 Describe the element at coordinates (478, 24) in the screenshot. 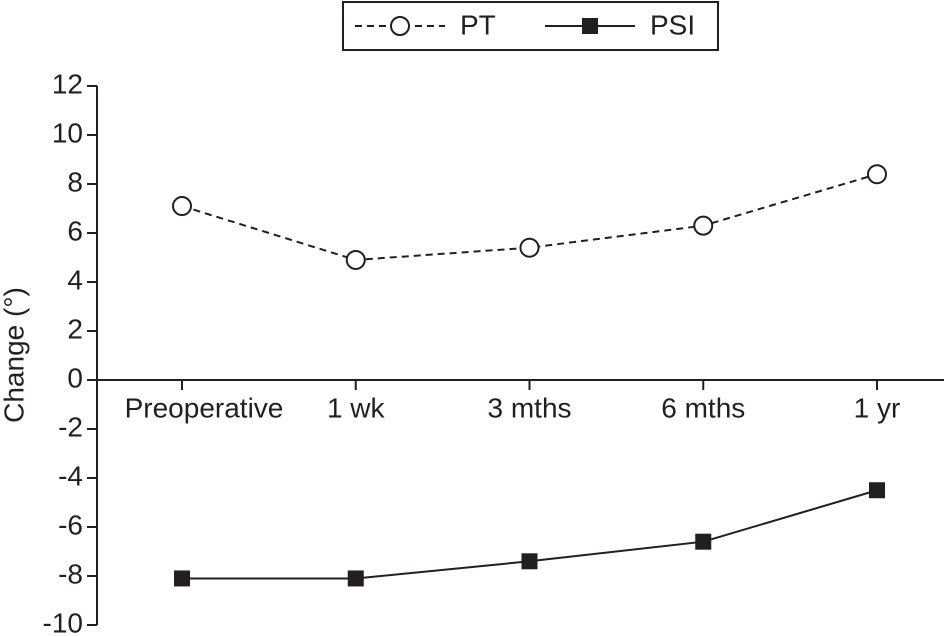

I see `legend-label: PT` at that location.